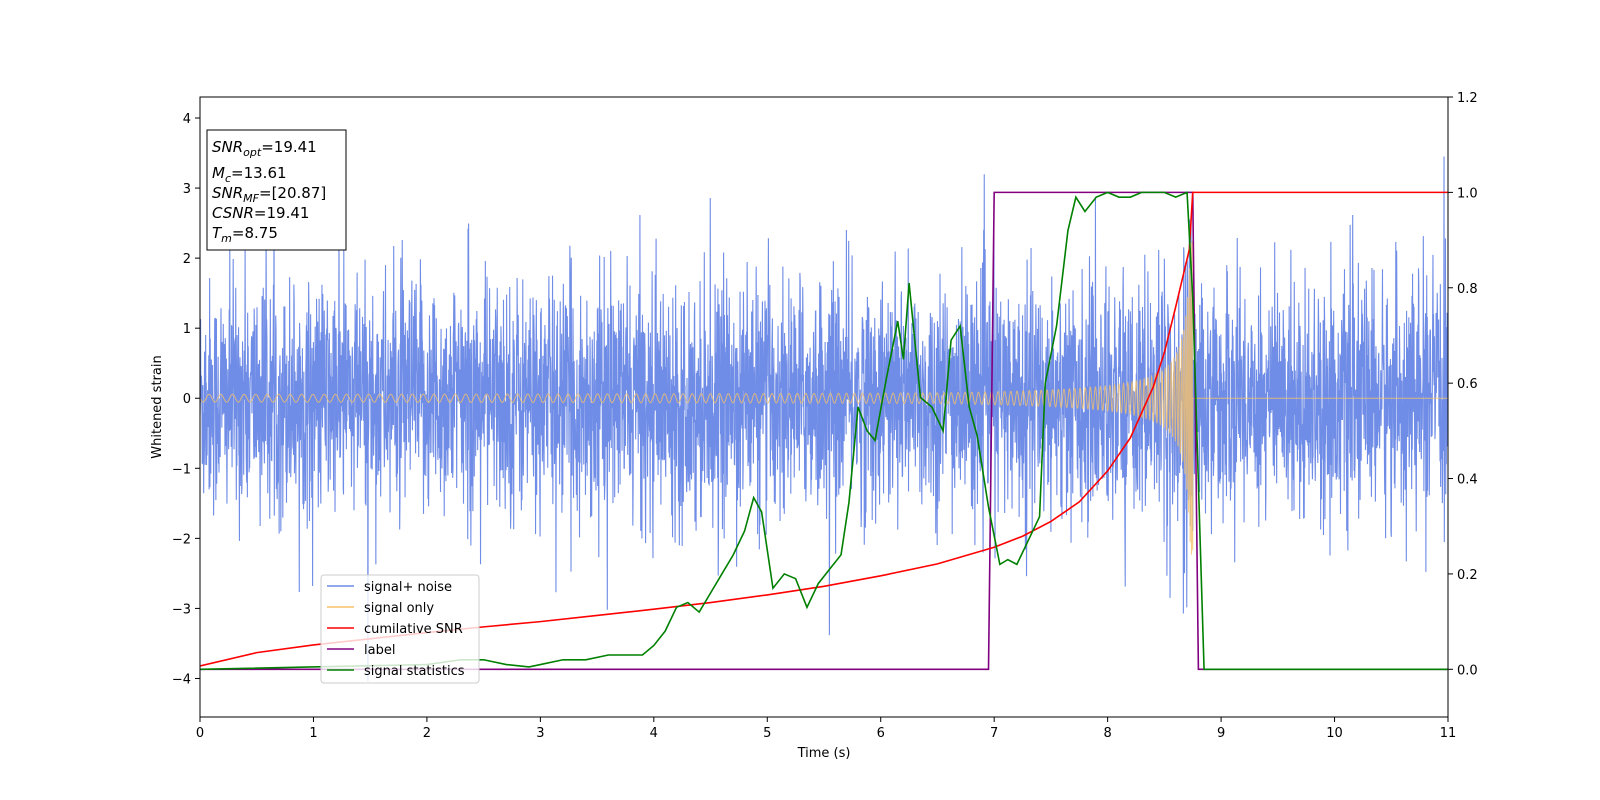  Describe the element at coordinates (1221, 733) in the screenshot. I see `x-tick-label: 9` at that location.